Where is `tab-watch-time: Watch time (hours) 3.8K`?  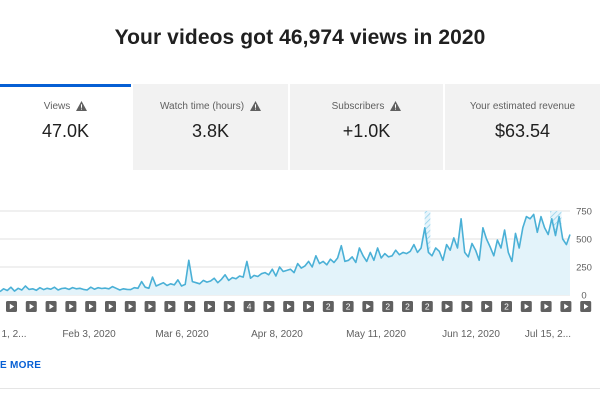
tab-watch-time: Watch time (hours) 3.8K is located at coordinates (210, 127).